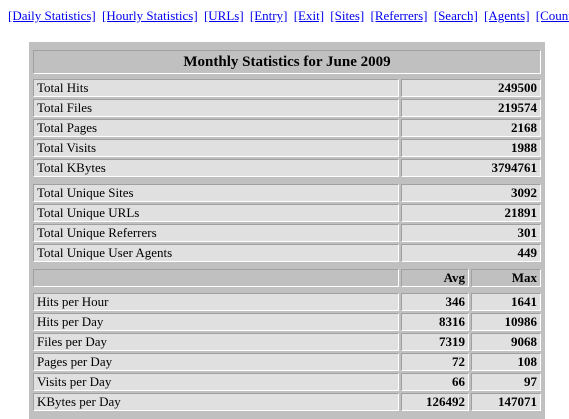 The width and height of the screenshot is (569, 419). I want to click on row-label: Total Hits, so click(216, 88).